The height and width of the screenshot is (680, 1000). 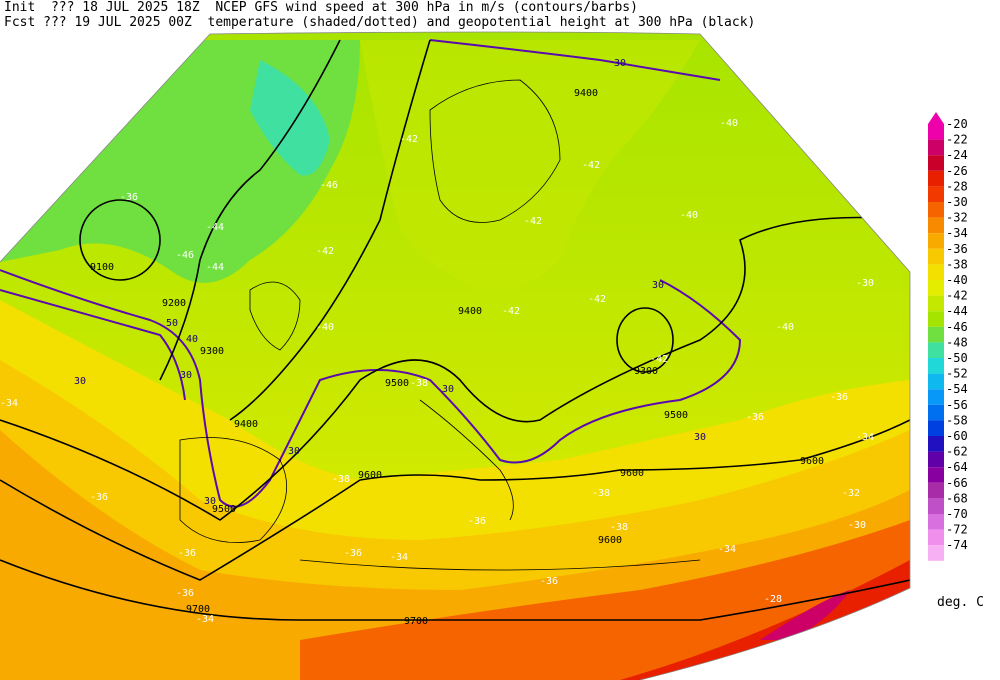 What do you see at coordinates (192, 339) in the screenshot?
I see `wind-speed-label: 40` at bounding box center [192, 339].